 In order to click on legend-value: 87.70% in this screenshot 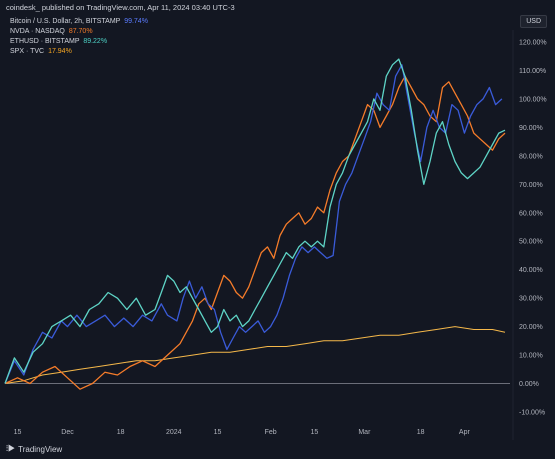, I will do `click(80, 31)`.